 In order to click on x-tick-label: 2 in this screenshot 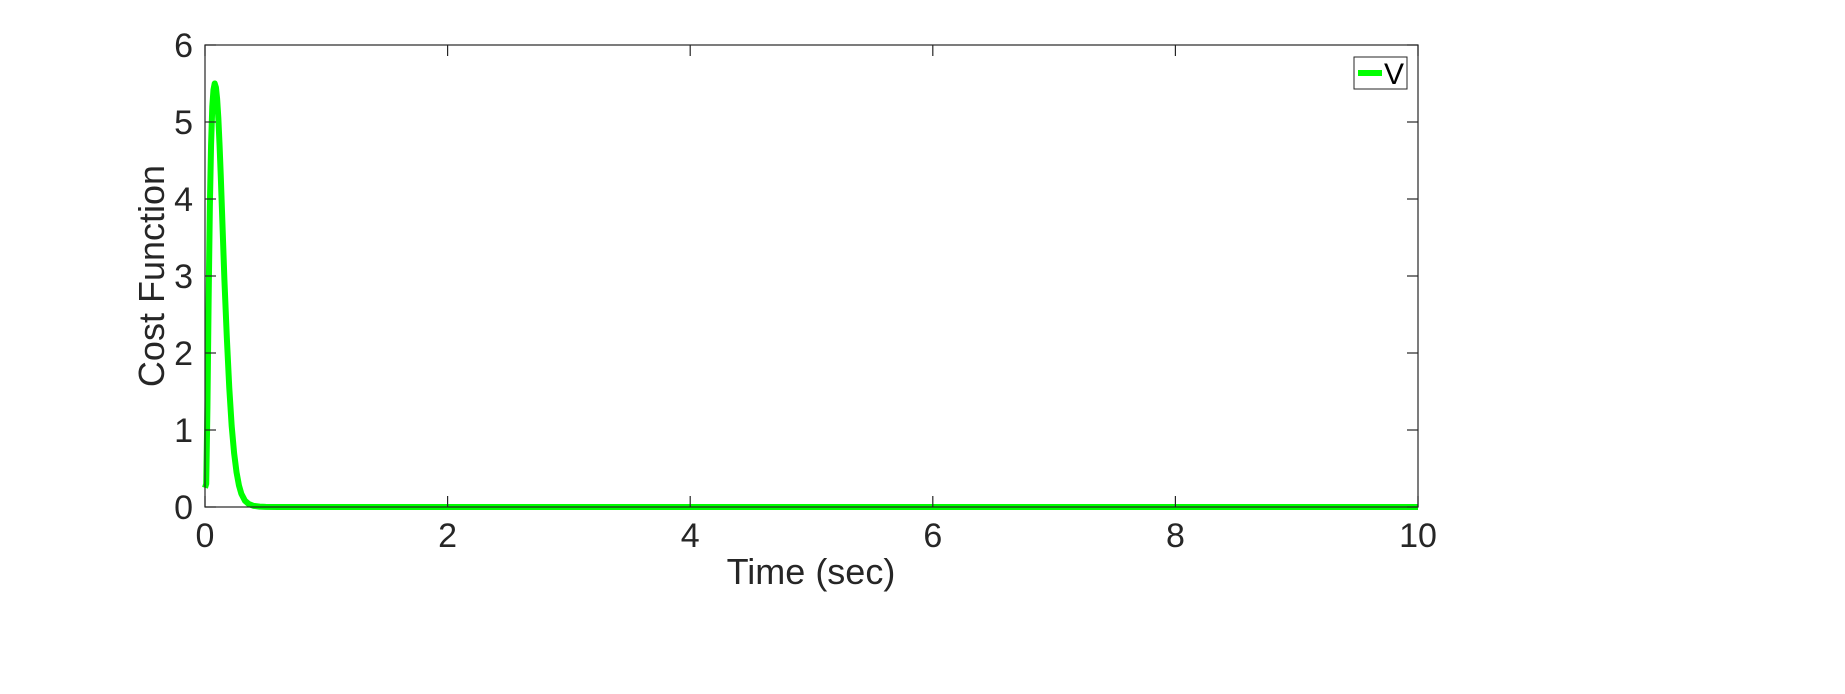, I will do `click(447, 536)`.